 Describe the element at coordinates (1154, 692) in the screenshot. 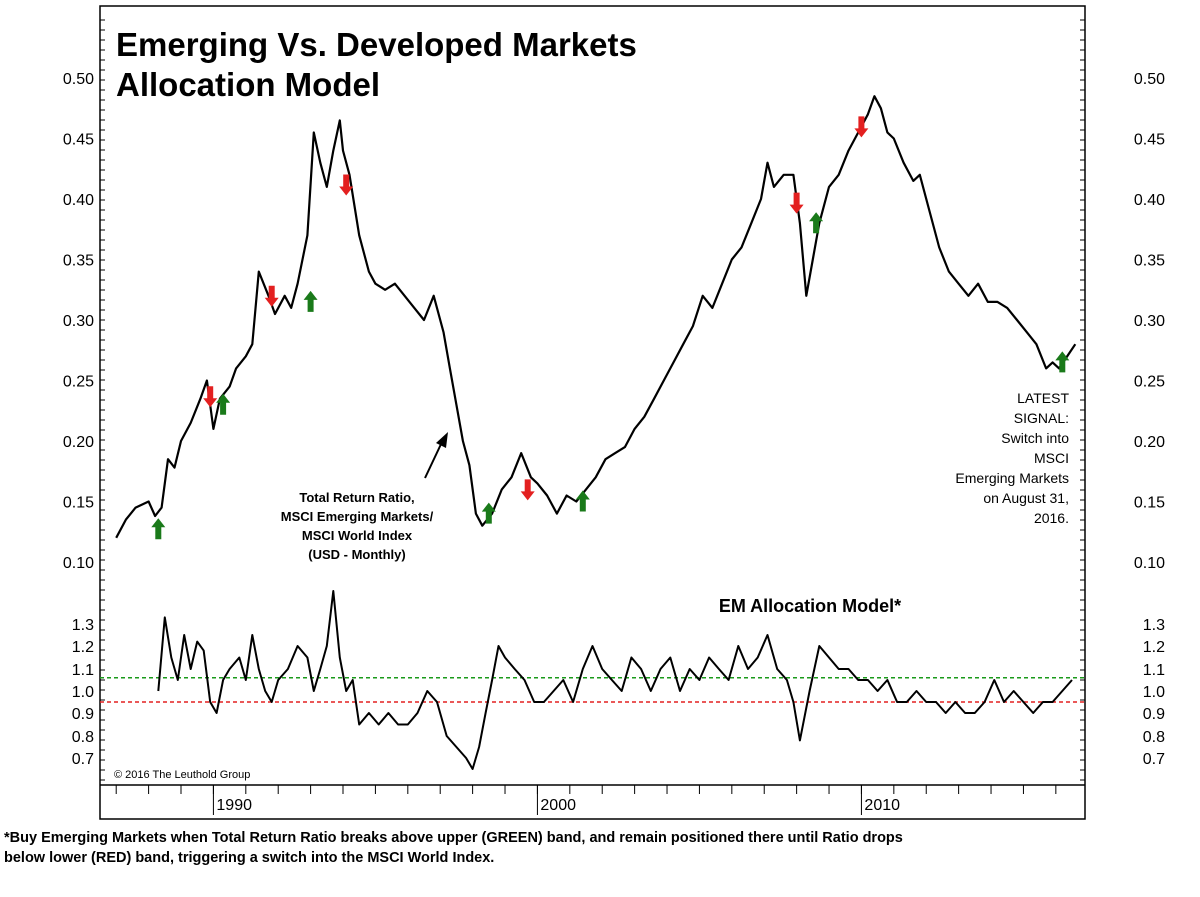

I see `lower-y-tick-label-right: 1.0` at that location.